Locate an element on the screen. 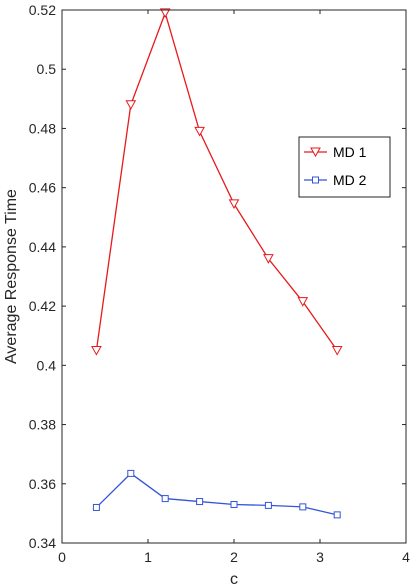 The image size is (415, 588). legend-label: MD 2 is located at coordinates (350, 180).